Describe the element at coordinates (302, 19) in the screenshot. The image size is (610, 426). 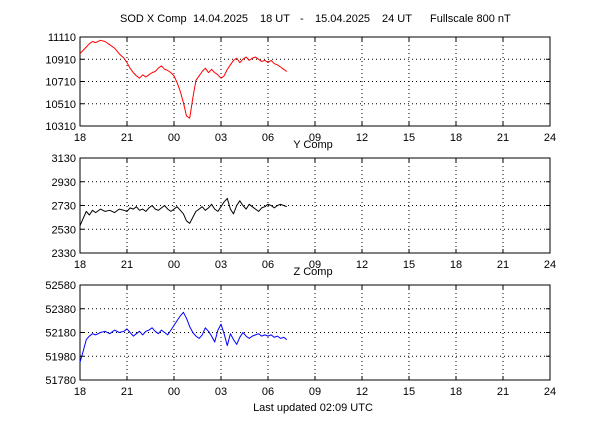
I see `header-dash: -` at that location.